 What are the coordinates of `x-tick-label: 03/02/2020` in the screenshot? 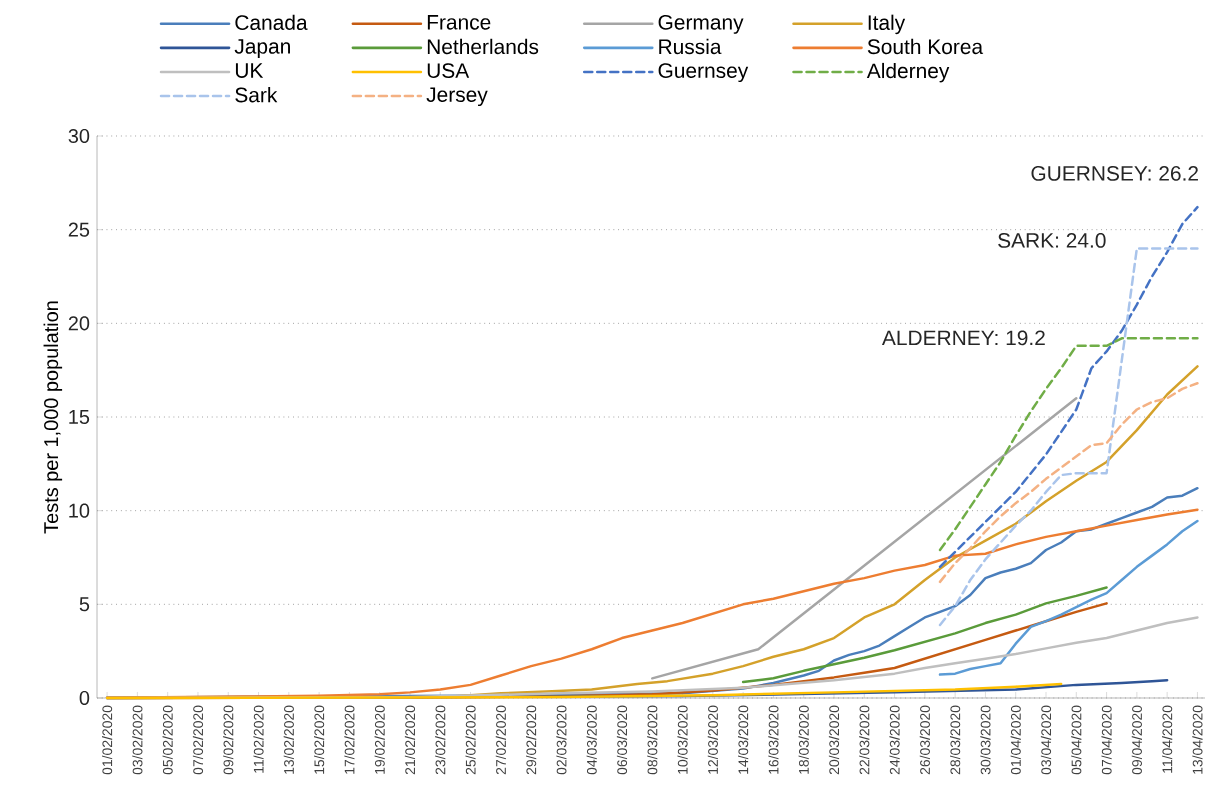 It's located at (137, 740).